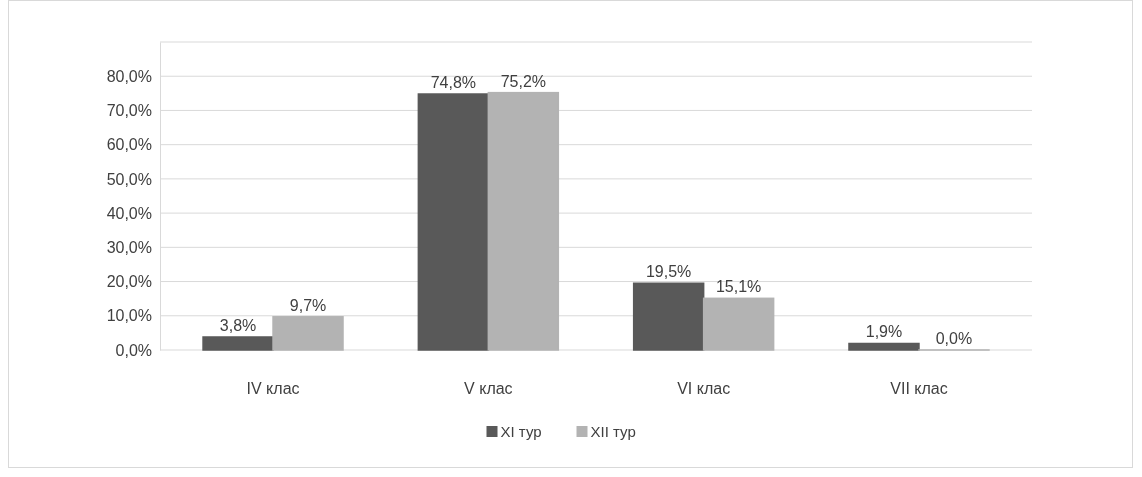  Describe the element at coordinates (129, 213) in the screenshot. I see `y-tick-label: 40,0%` at that location.